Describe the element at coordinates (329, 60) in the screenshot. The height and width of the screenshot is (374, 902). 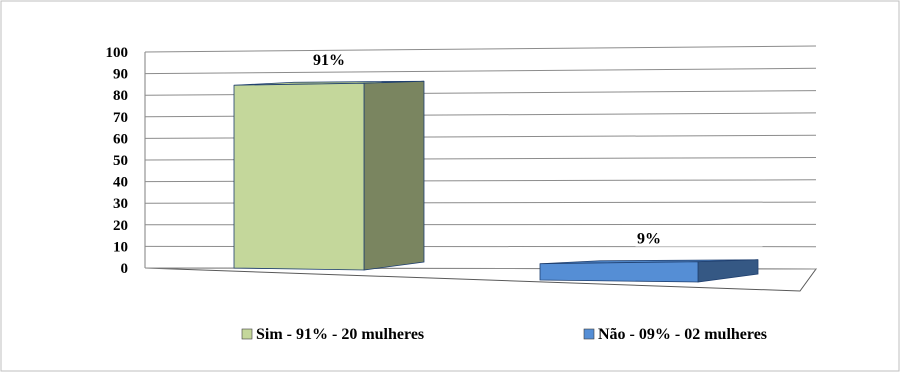
I see `data-label: 91%` at that location.